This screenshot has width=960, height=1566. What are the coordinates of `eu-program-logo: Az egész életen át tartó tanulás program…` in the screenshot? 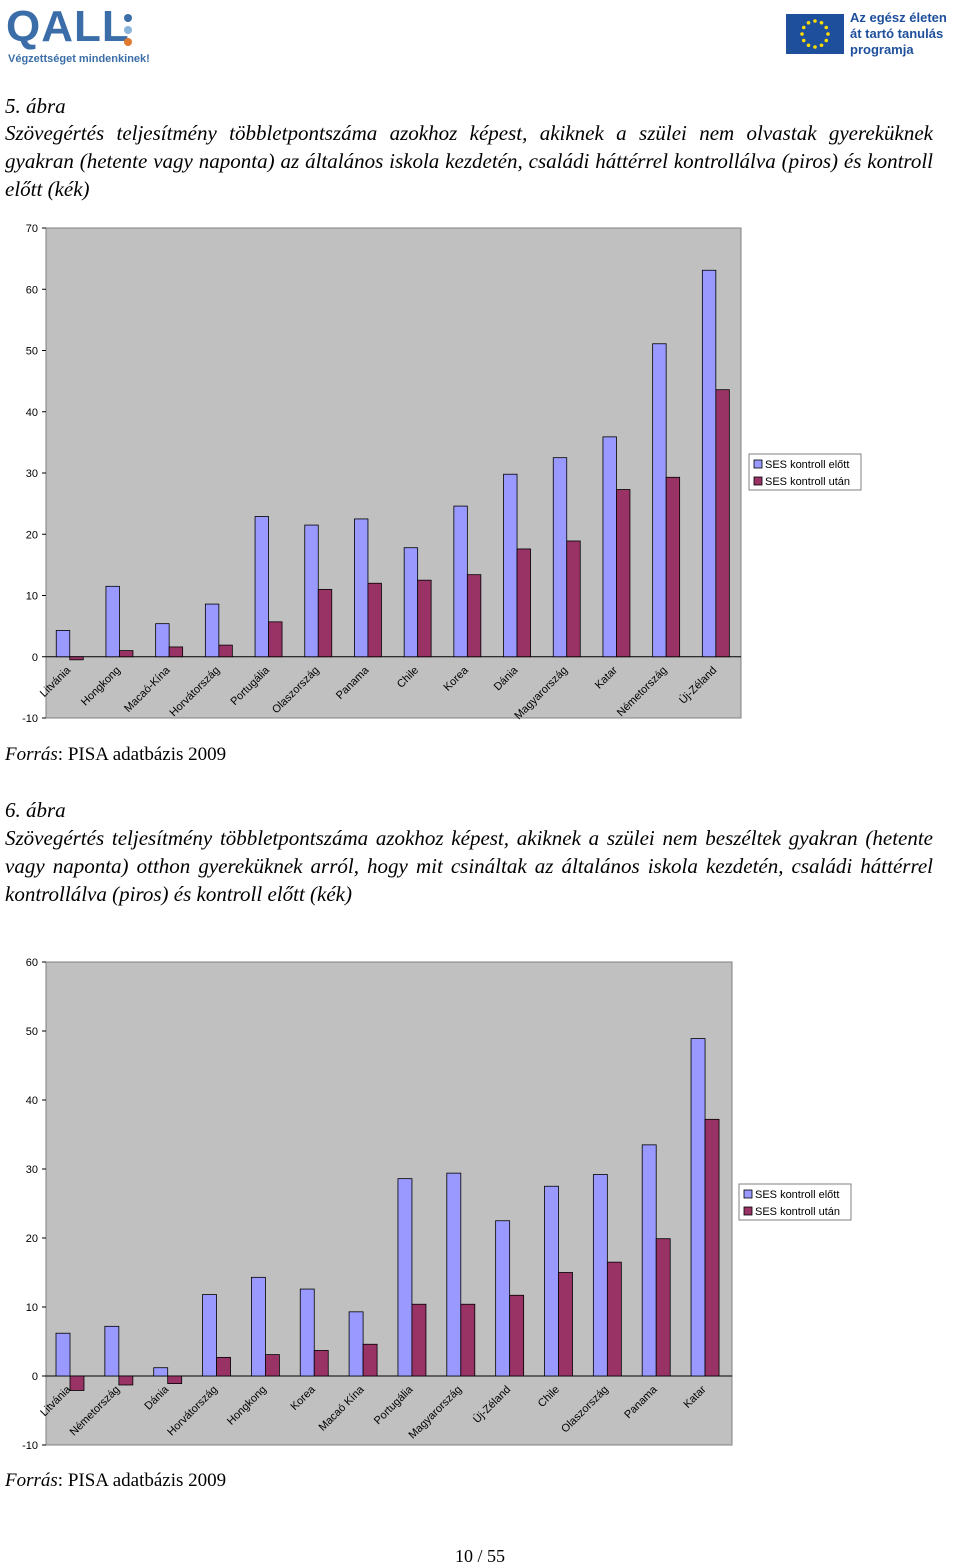 It's located at (871, 34).